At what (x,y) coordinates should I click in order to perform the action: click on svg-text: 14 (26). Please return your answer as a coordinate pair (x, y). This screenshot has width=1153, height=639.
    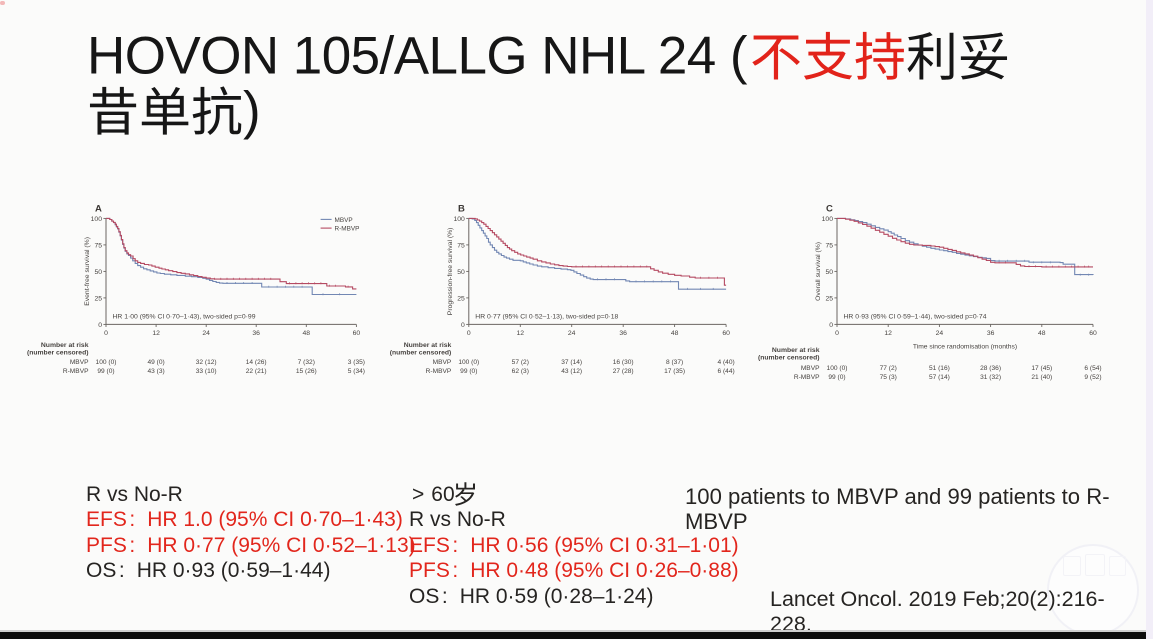
    Looking at the image, I should click on (256, 362).